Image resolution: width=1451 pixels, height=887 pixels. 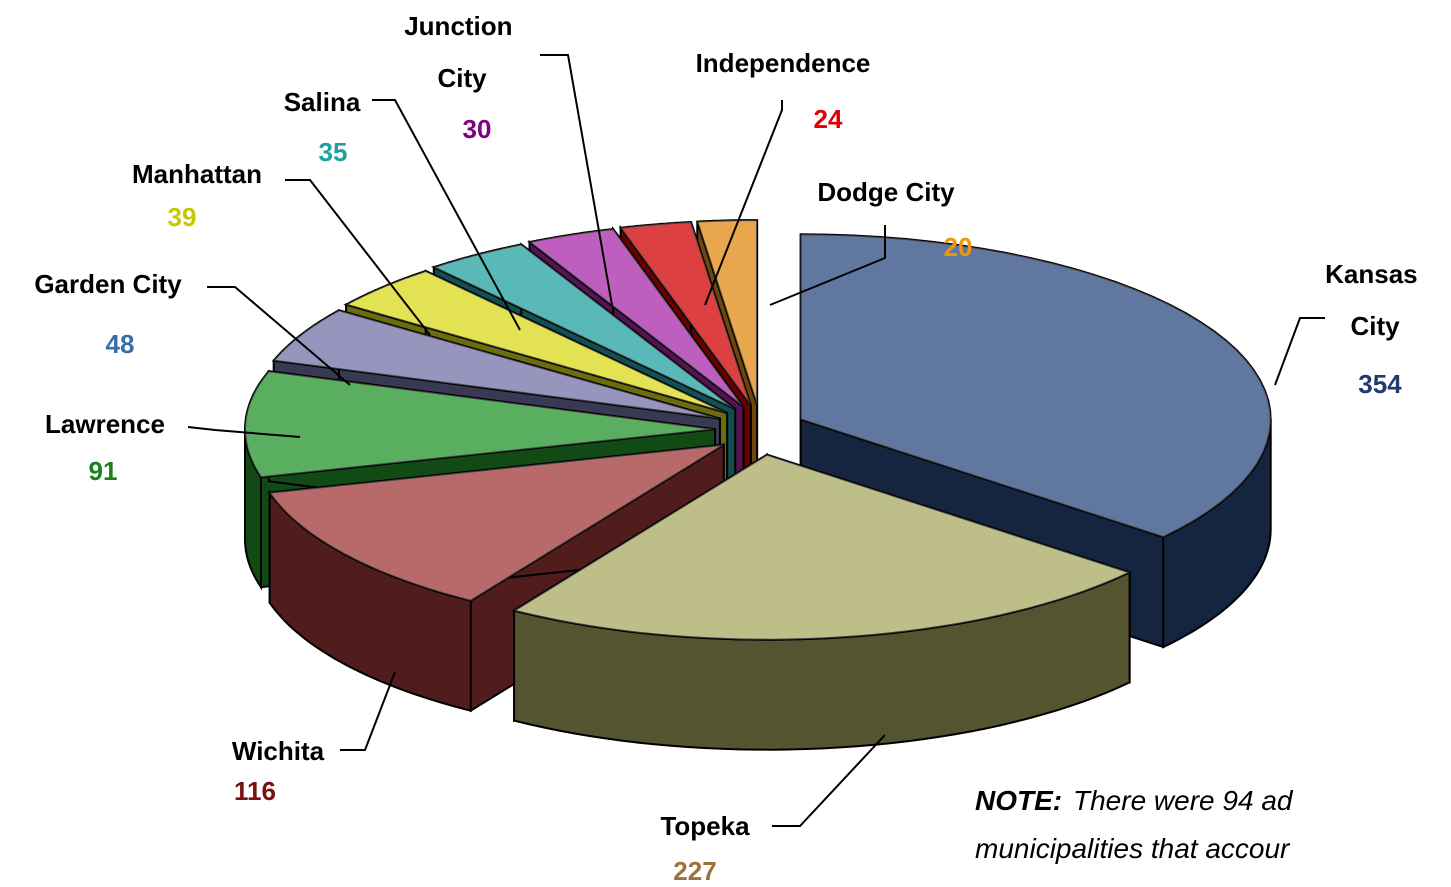 What do you see at coordinates (322, 102) in the screenshot?
I see `category-label: Salina` at bounding box center [322, 102].